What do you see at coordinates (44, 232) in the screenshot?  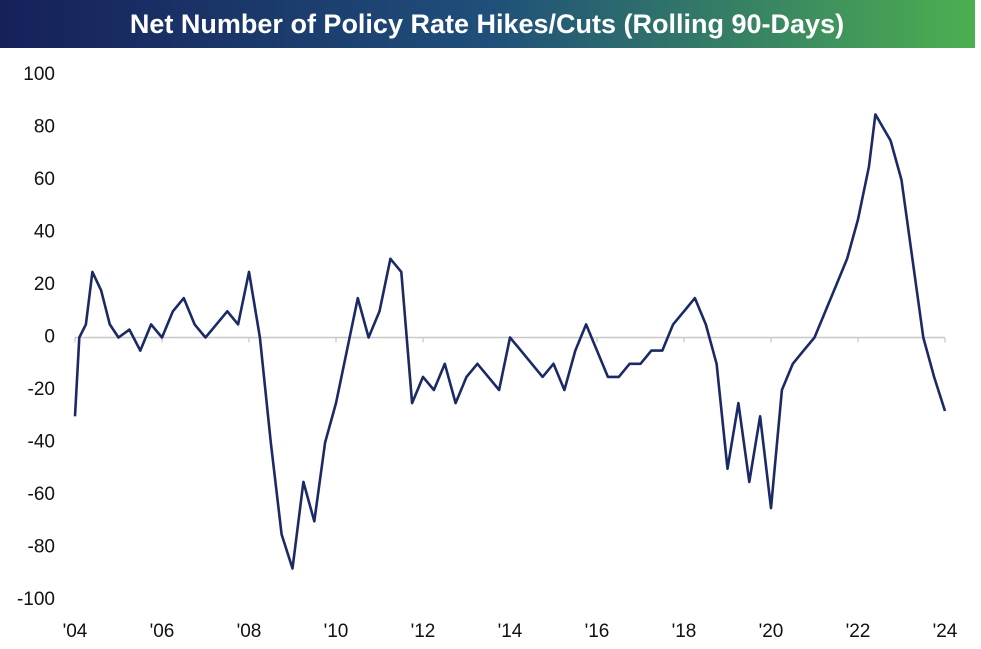 I see `y-tick-label: 40` at bounding box center [44, 232].